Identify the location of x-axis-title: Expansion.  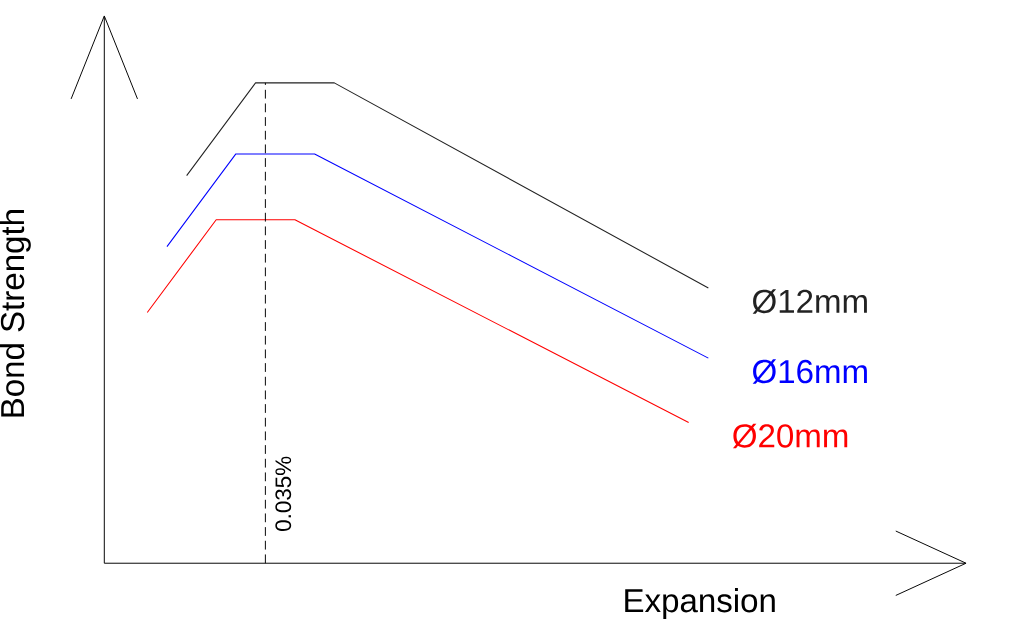
(700, 604).